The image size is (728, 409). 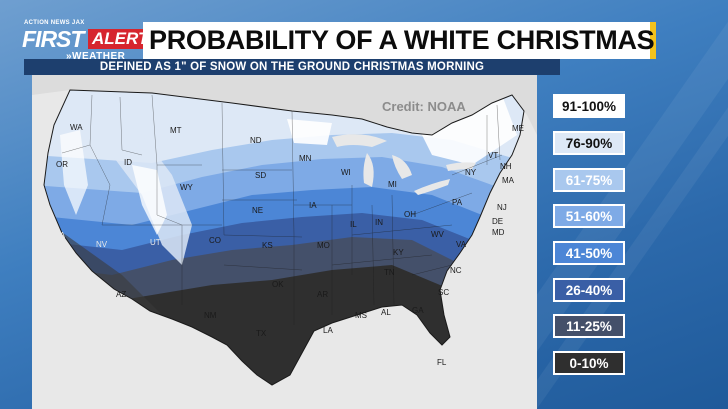 What do you see at coordinates (443, 292) in the screenshot?
I see `state-label-sc: SC` at bounding box center [443, 292].